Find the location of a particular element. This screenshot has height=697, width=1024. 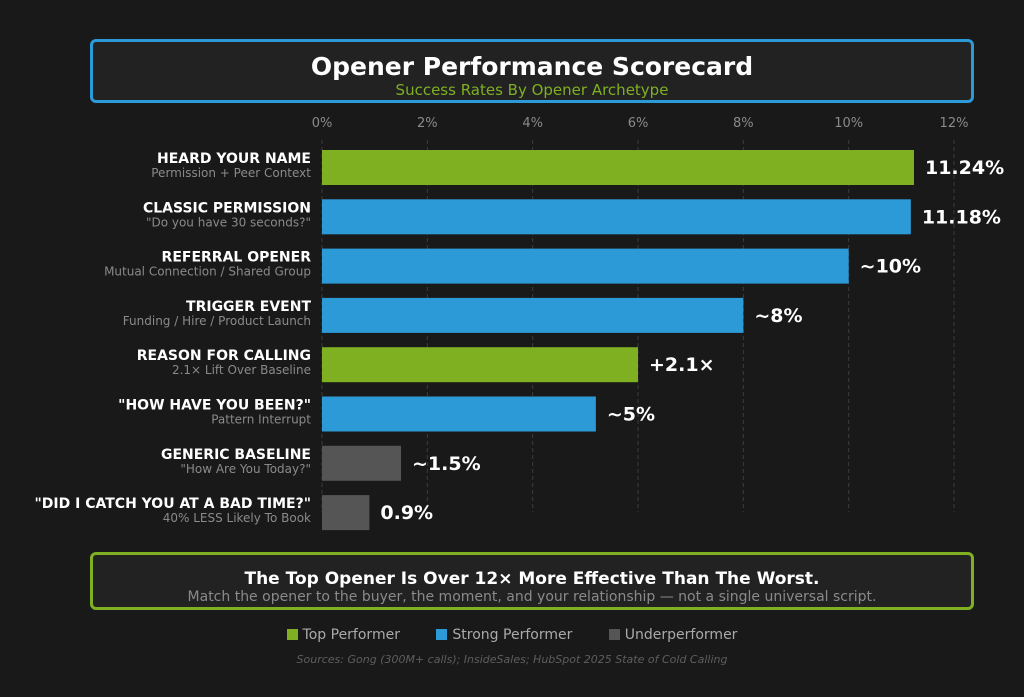

chart-subtitle: Success Rates By Opener Archetype is located at coordinates (532, 90).